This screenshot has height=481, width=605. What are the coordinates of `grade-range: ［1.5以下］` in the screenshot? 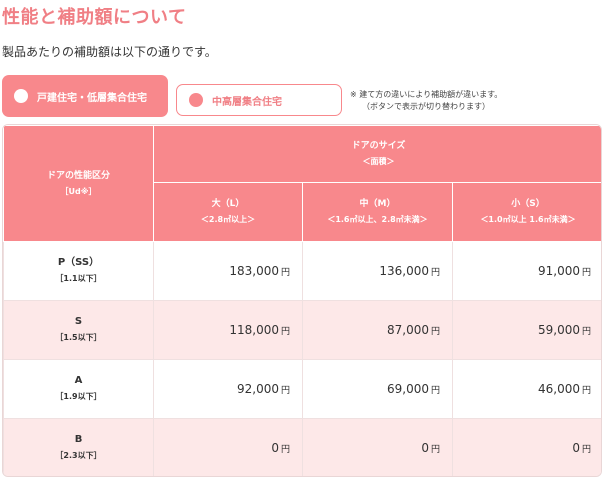 It's located at (78, 337).